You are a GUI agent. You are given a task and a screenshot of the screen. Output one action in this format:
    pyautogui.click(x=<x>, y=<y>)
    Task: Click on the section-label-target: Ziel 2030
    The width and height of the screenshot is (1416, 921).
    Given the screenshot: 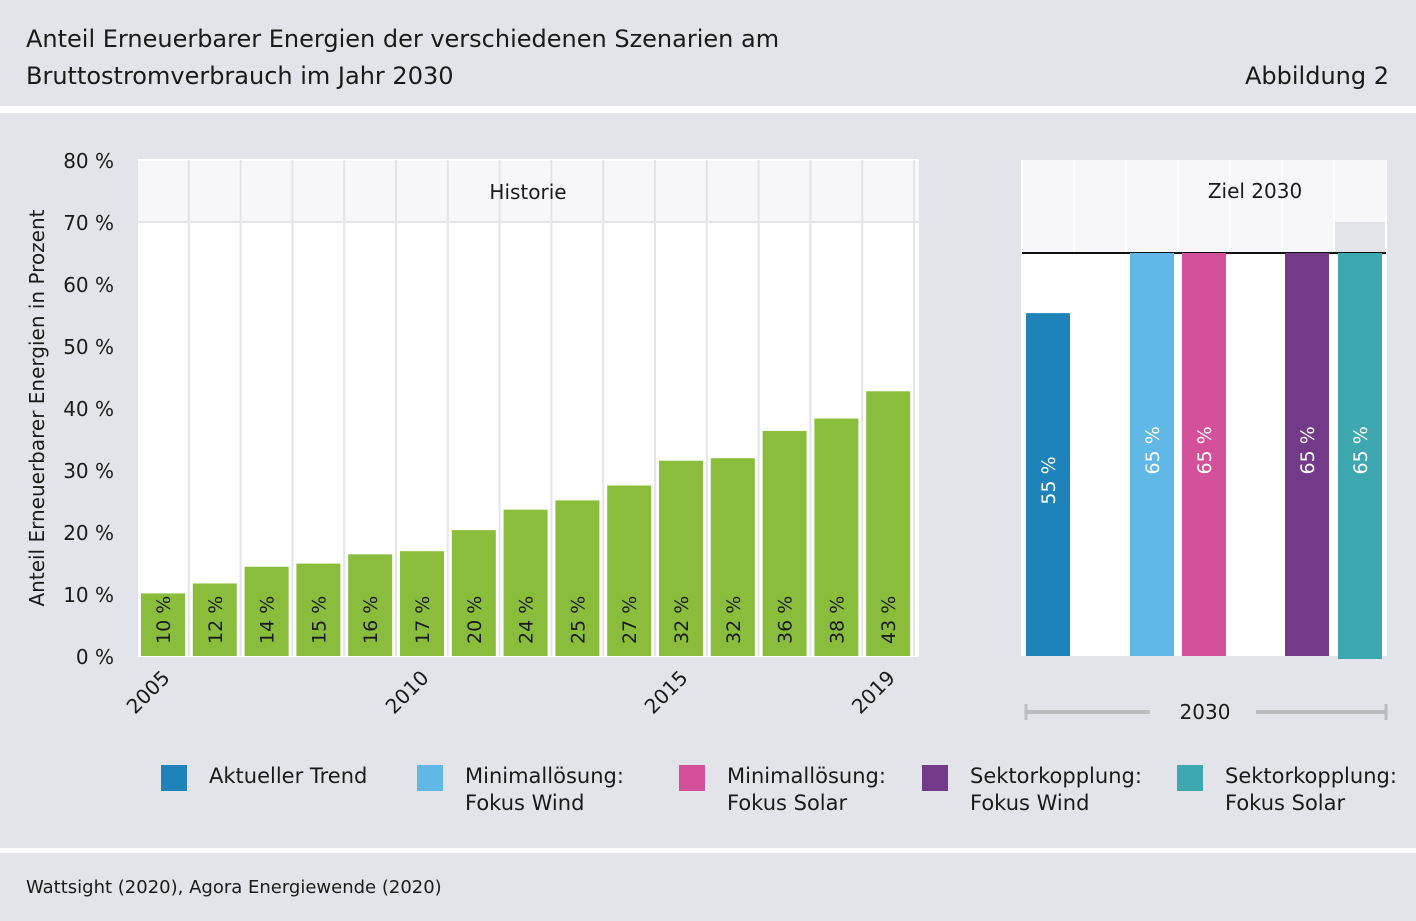 What is the action you would take?
    pyautogui.click(x=1255, y=191)
    